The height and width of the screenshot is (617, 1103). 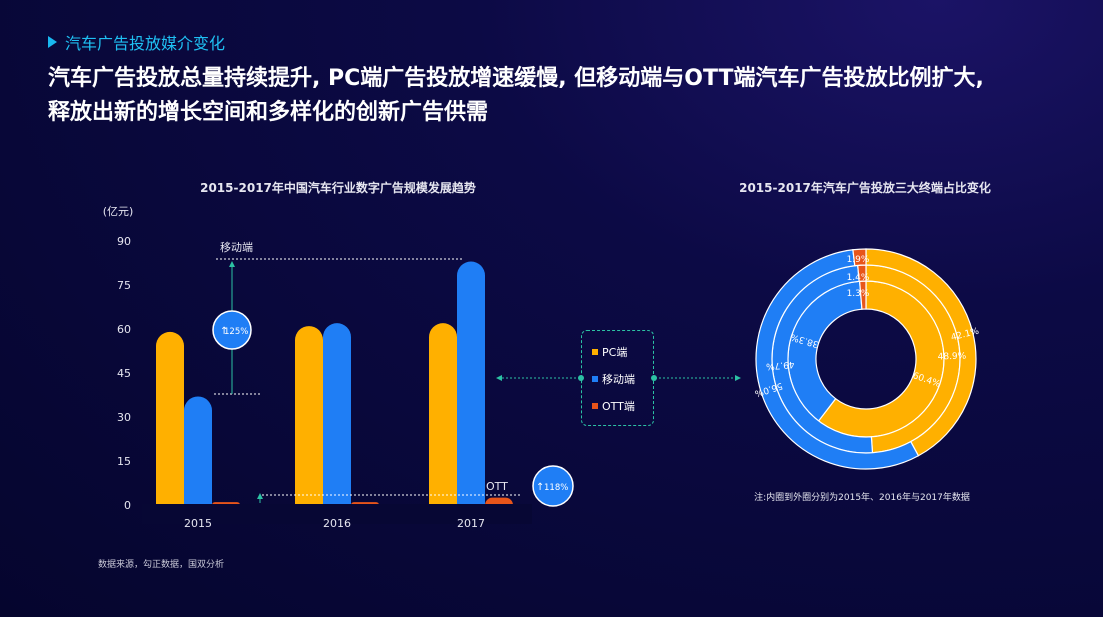 What do you see at coordinates (862, 497) in the screenshot?
I see `donut-note: 注:内圈到外圈分别为2015年、2016年与2017年数据` at bounding box center [862, 497].